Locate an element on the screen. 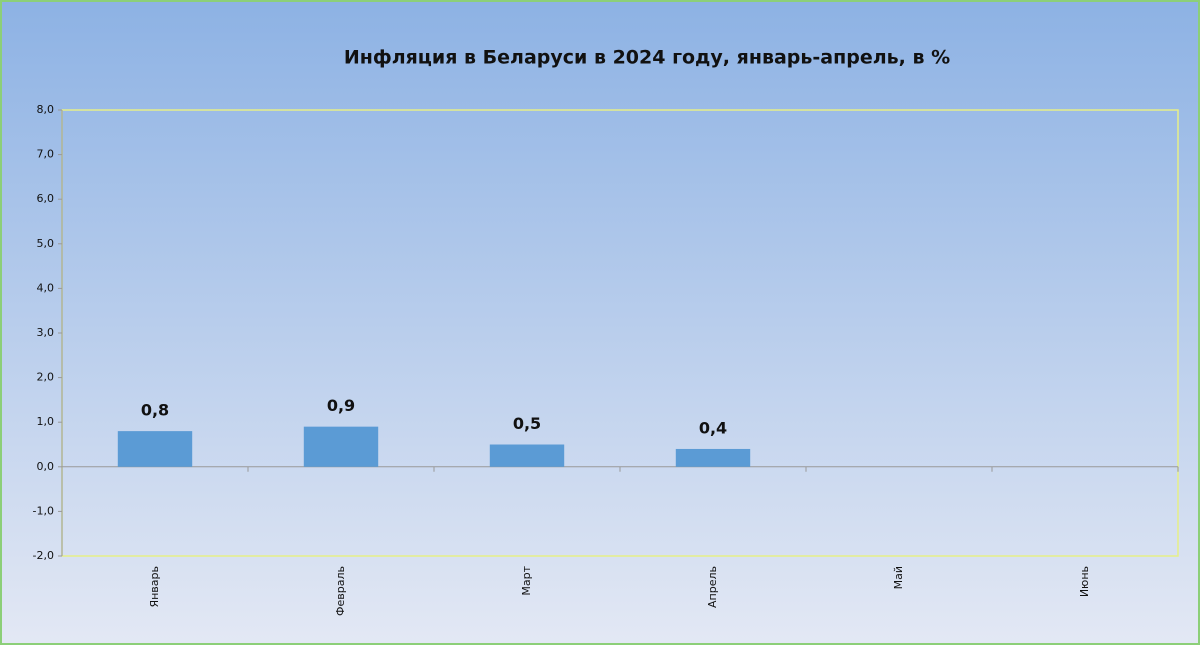 The height and width of the screenshot is (645, 1200). x-tick-label: Март is located at coordinates (526, 580).